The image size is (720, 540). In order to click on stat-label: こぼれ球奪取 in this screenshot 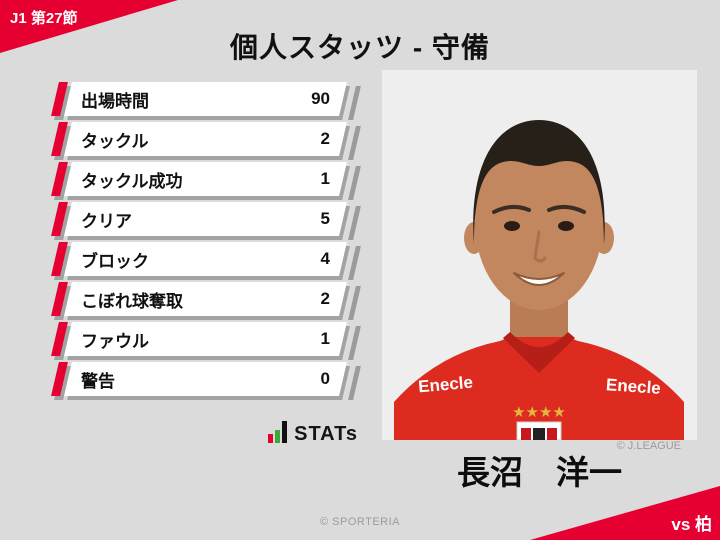, I will do `click(132, 301)`.